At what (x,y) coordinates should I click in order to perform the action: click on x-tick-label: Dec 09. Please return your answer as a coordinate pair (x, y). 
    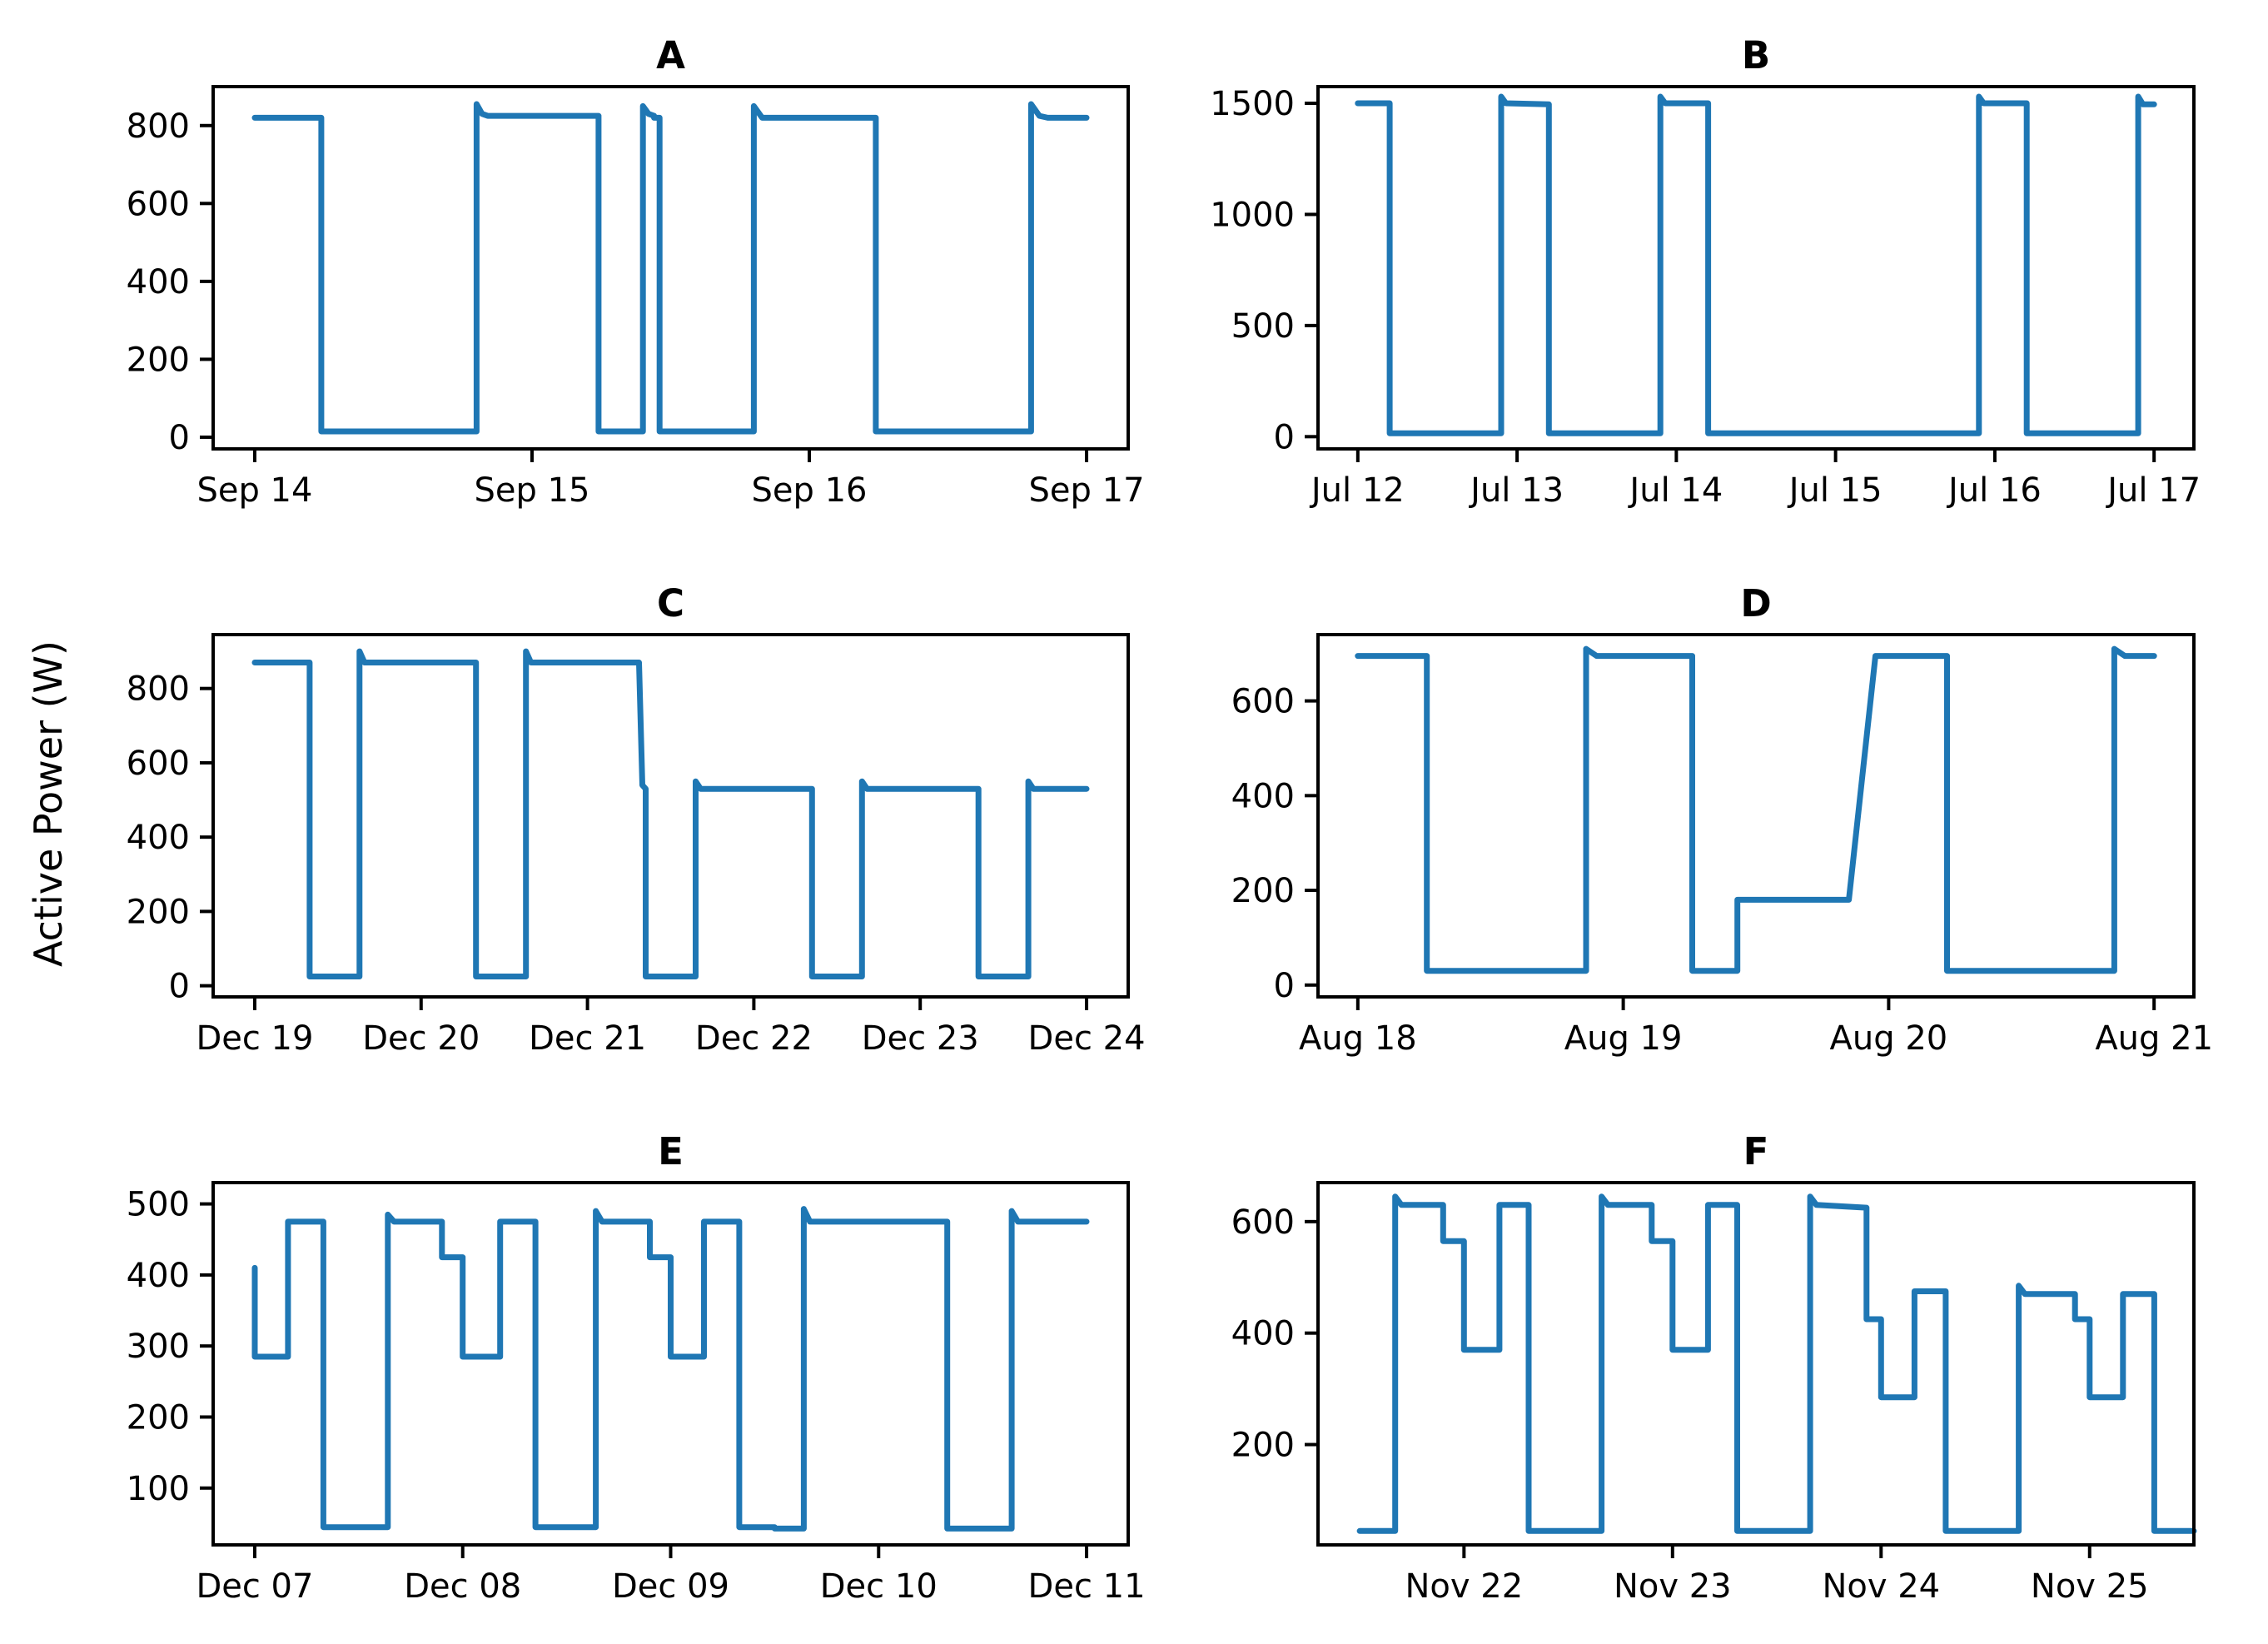
    Looking at the image, I should click on (671, 1586).